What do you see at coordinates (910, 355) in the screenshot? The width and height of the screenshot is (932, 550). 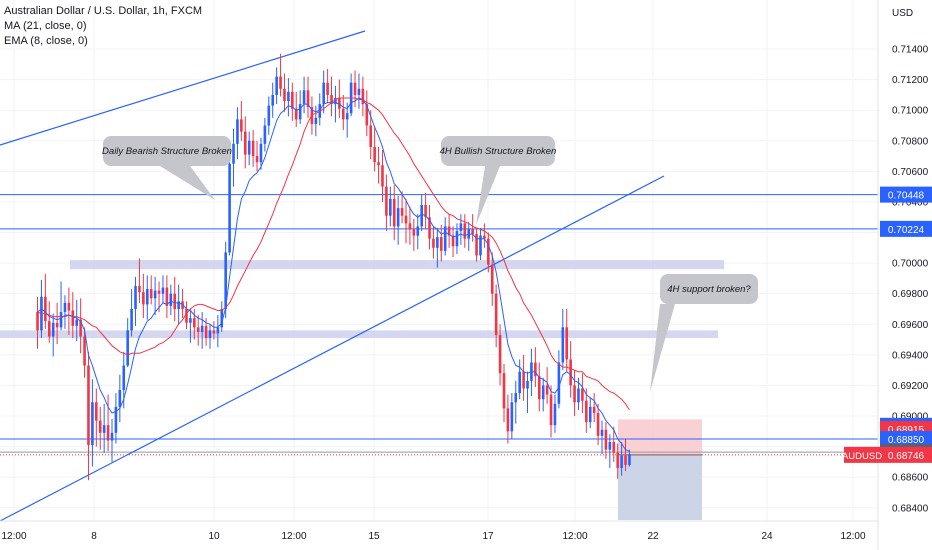 I see `price-tick-label: 0.69400` at bounding box center [910, 355].